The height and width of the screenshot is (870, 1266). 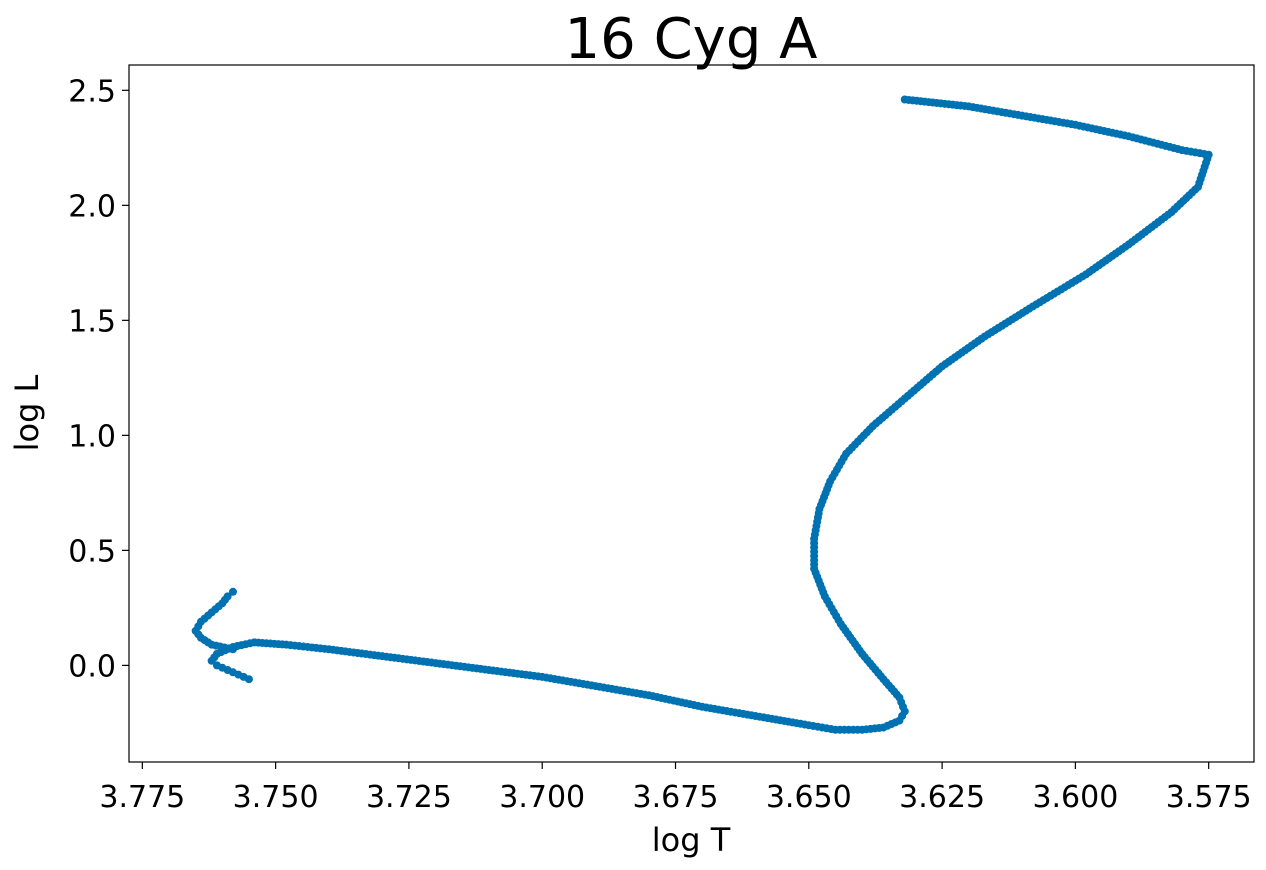 What do you see at coordinates (276, 797) in the screenshot?
I see `x-tick-label: 3.750` at bounding box center [276, 797].